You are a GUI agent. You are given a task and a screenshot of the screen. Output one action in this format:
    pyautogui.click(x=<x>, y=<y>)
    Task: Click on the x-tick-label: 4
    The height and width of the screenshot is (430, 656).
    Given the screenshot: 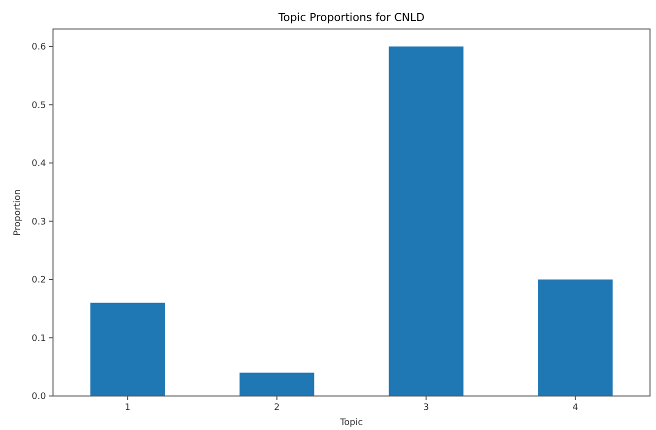 What is the action you would take?
    pyautogui.click(x=575, y=408)
    